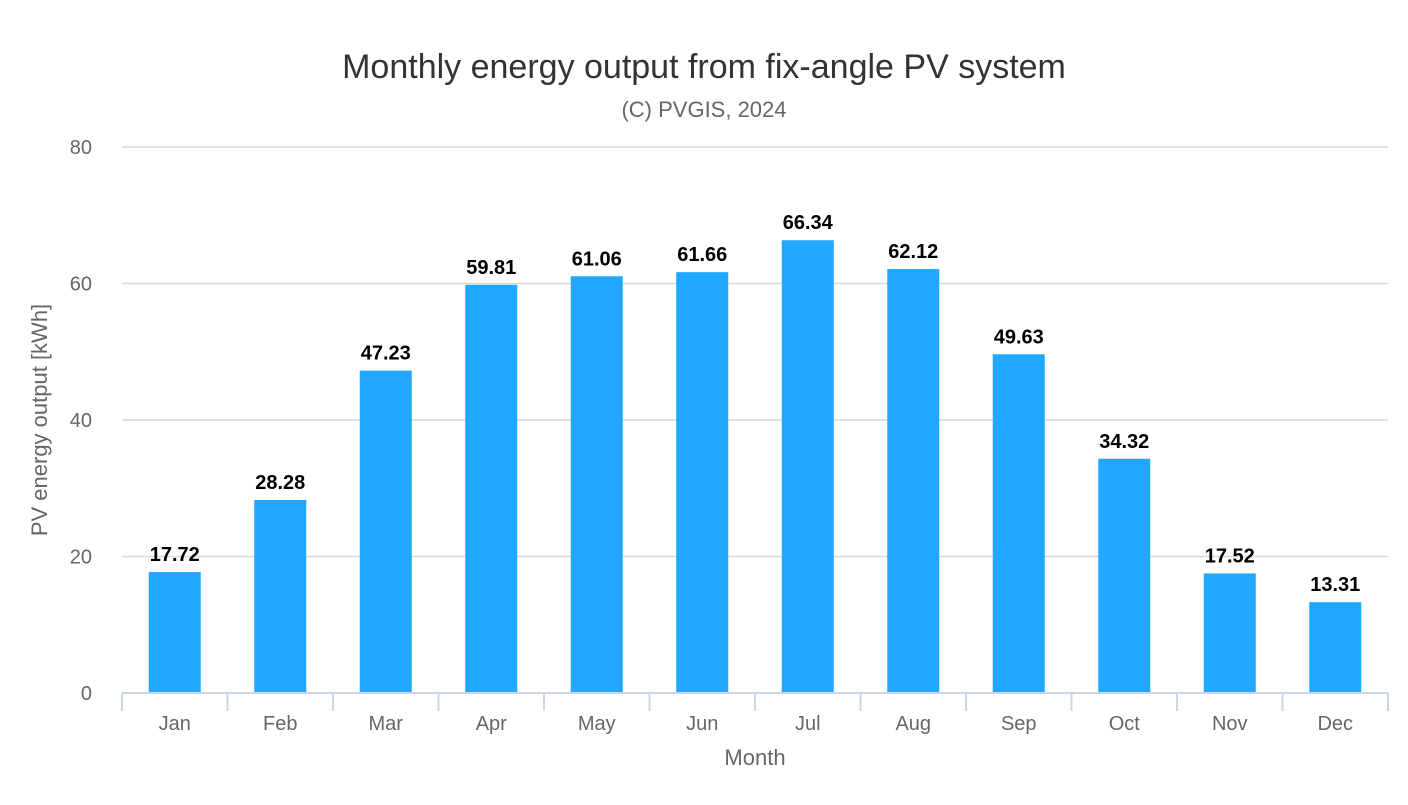 Image resolution: width=1408 pixels, height=805 pixels. I want to click on bar-oct, so click(1124, 575).